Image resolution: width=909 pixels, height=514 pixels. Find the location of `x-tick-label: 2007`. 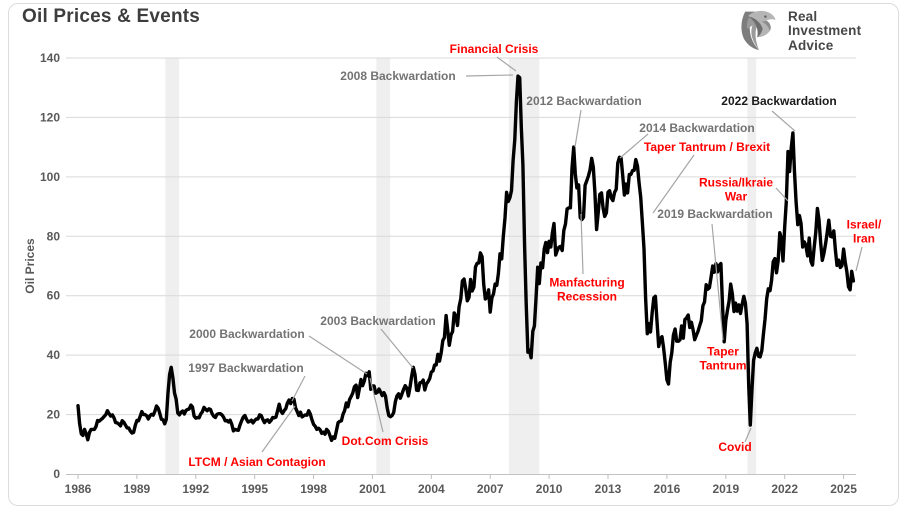

x-tick-label: 2007 is located at coordinates (490, 489).